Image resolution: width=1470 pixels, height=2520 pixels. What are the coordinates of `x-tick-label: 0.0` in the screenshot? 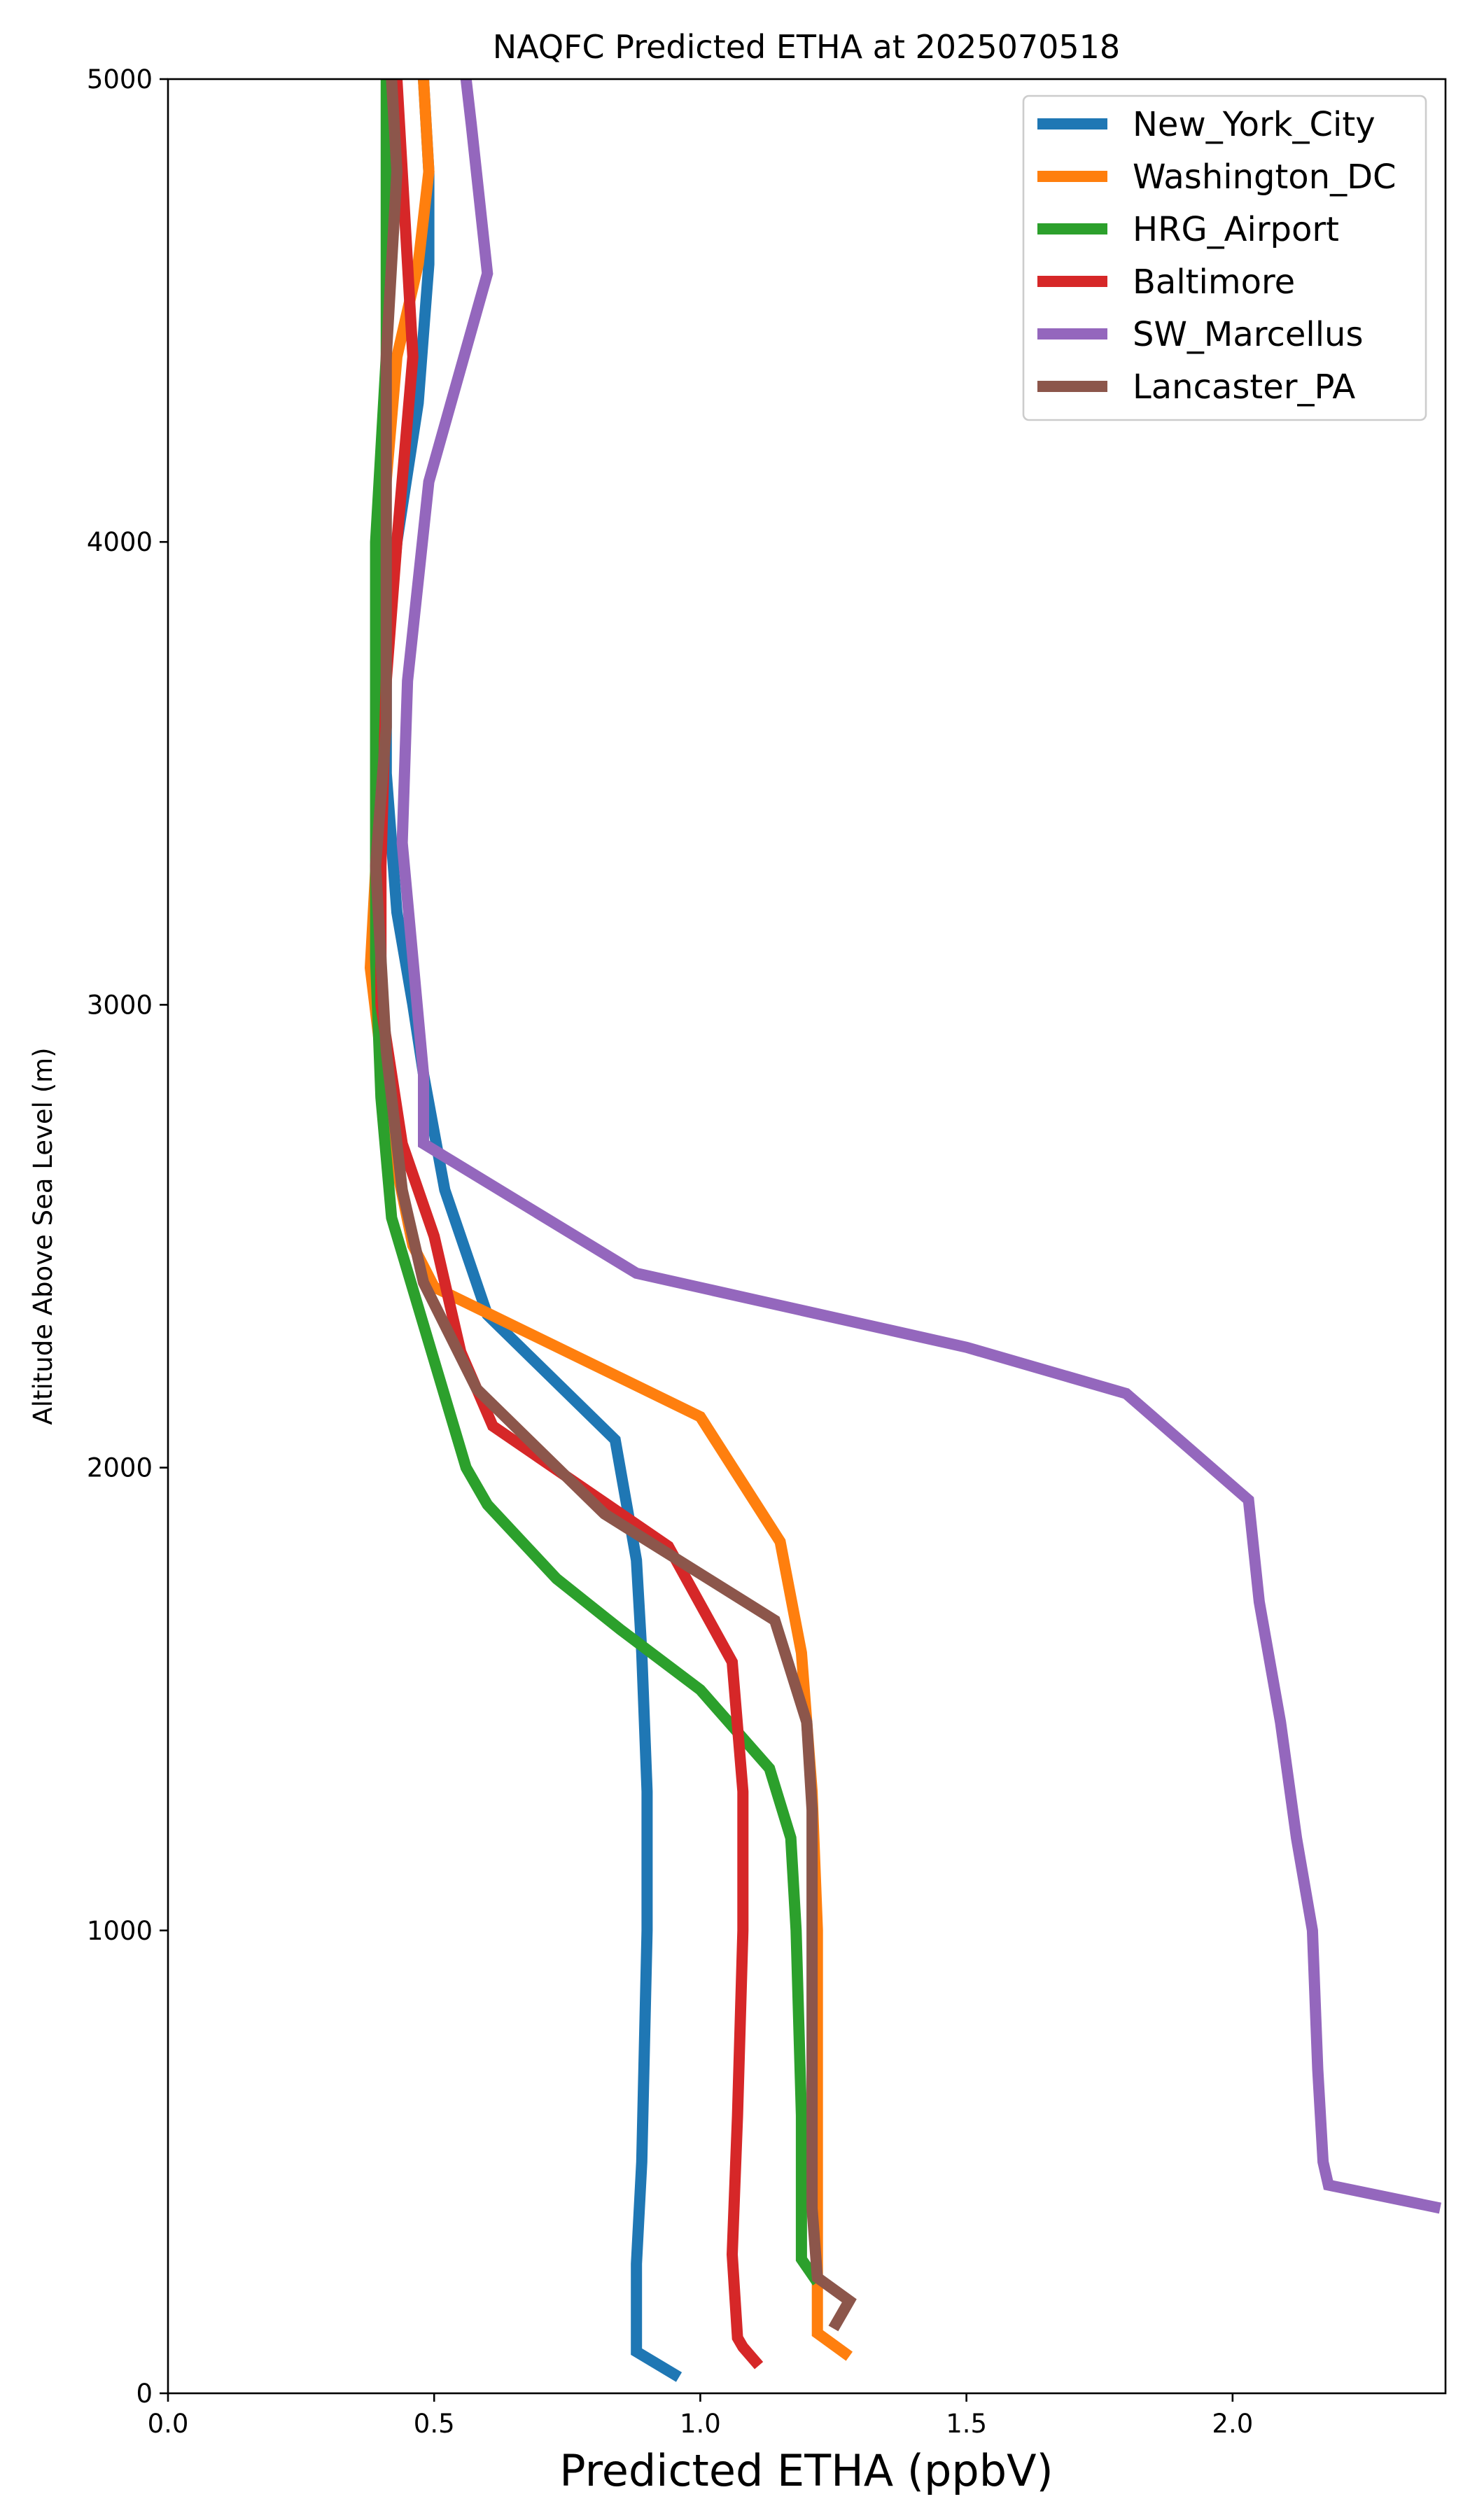 It's located at (168, 2424).